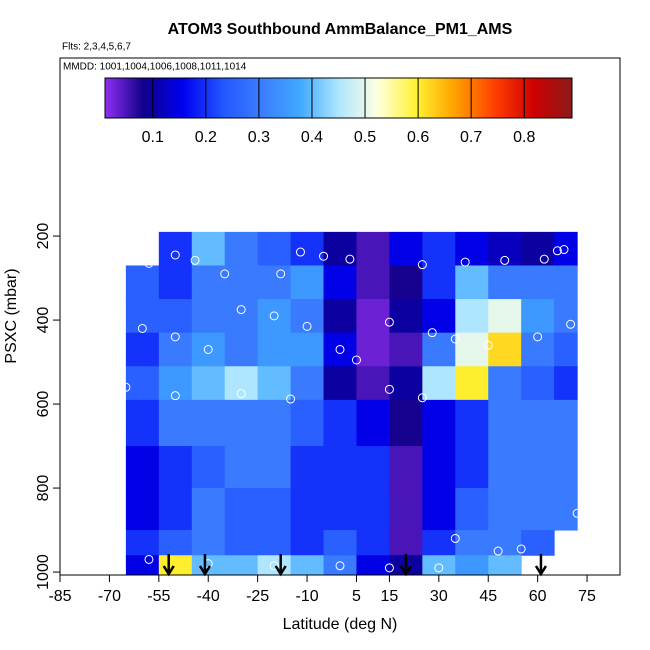  Describe the element at coordinates (390, 596) in the screenshot. I see `x-tick-label: 15` at that location.